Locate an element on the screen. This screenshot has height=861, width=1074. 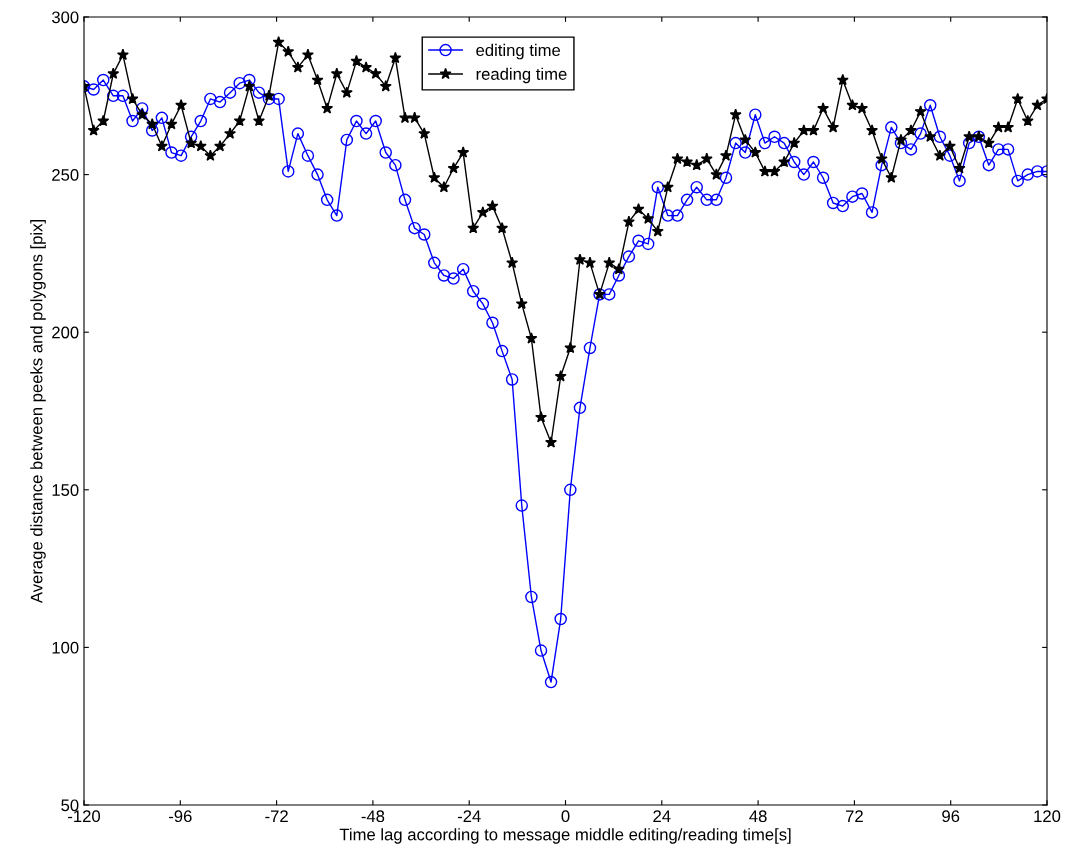
y-tick-label: 300 is located at coordinates (65, 17).